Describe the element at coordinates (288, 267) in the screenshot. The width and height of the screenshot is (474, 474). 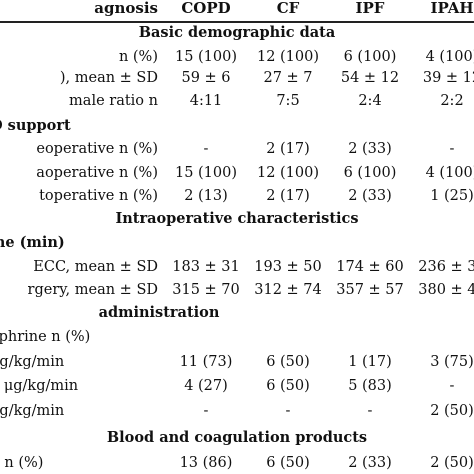
I see `cell-cf: 193 ± 50` at that location.